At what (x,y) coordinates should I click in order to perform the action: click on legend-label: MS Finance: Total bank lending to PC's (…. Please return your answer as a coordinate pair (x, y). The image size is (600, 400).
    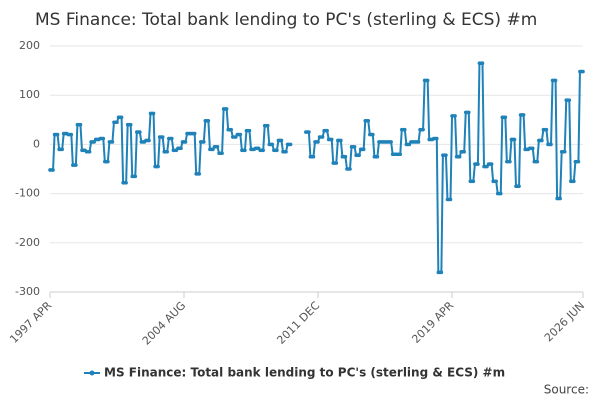
    Looking at the image, I should click on (304, 373).